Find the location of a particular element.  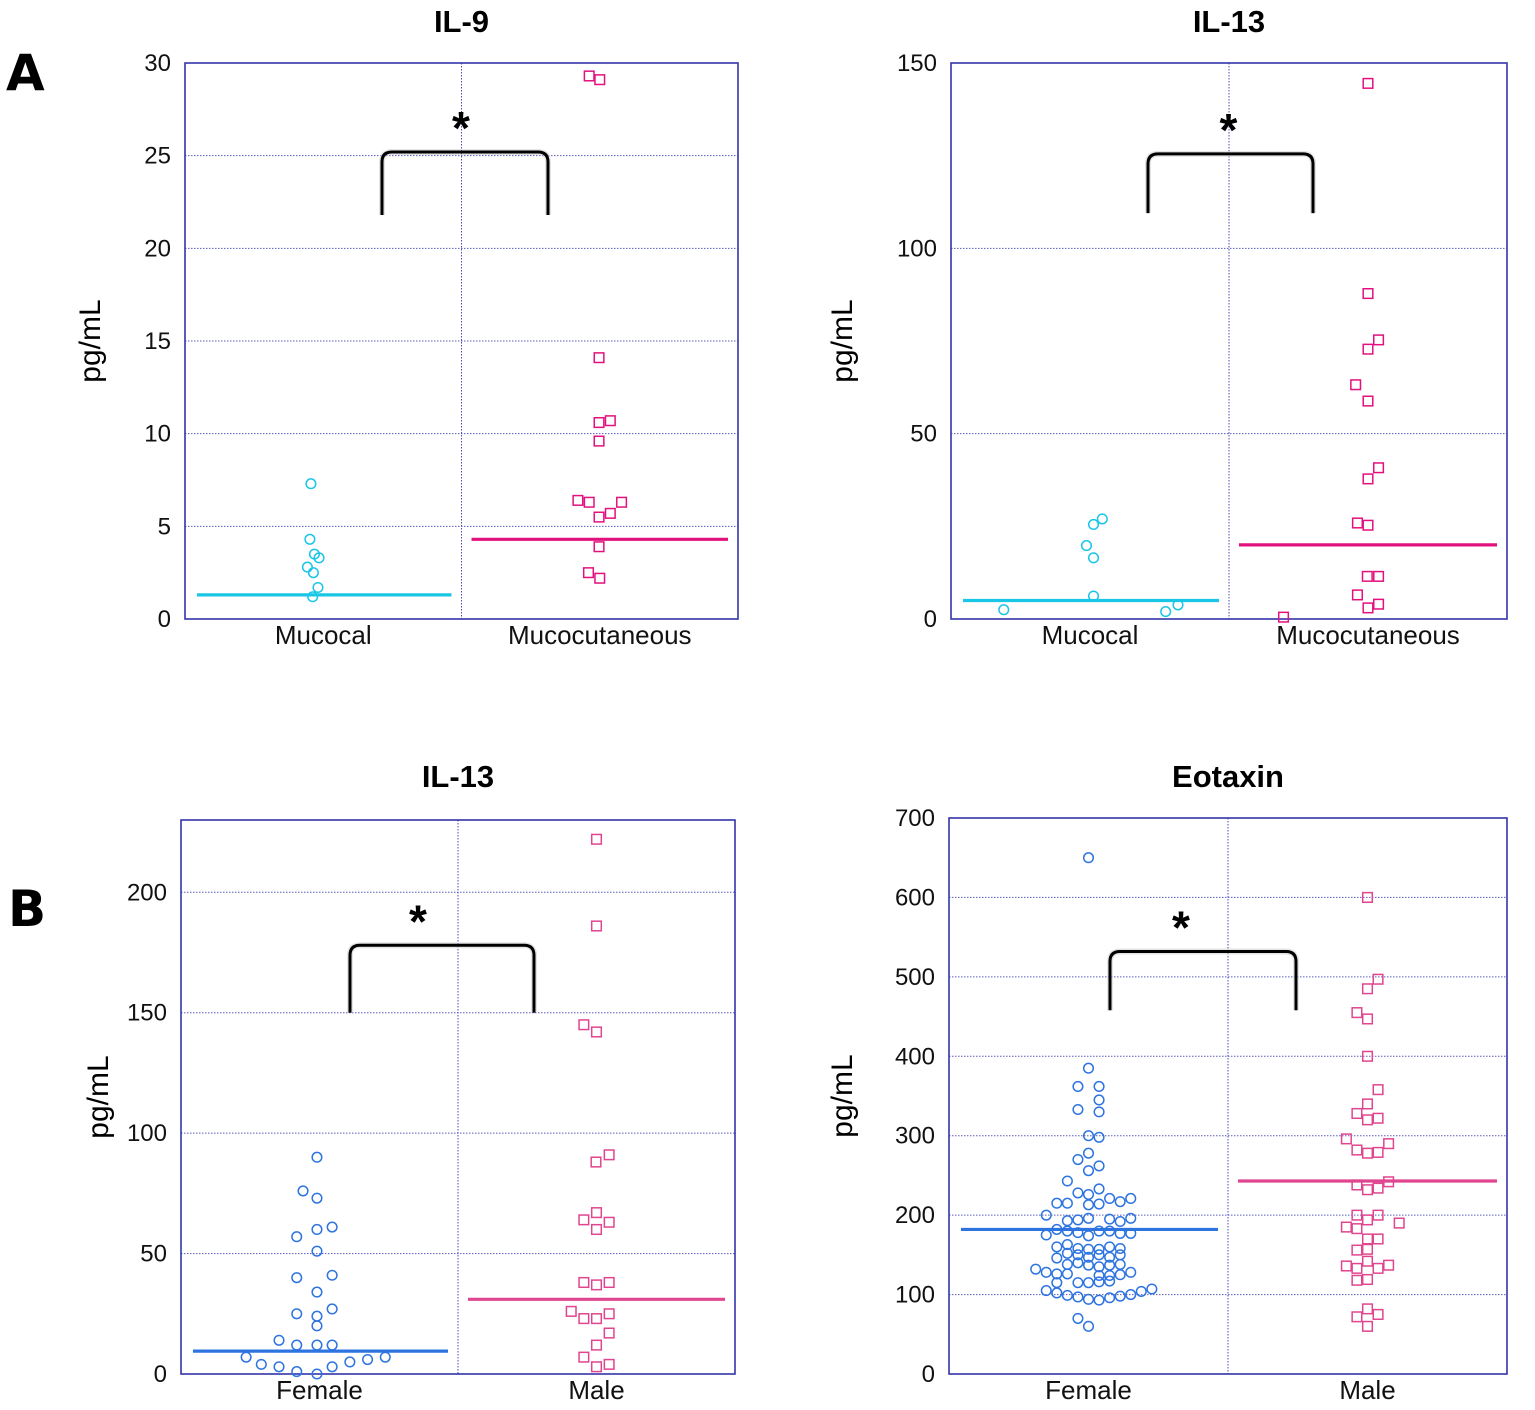

category-label-male: Male is located at coordinates (596, 1390).